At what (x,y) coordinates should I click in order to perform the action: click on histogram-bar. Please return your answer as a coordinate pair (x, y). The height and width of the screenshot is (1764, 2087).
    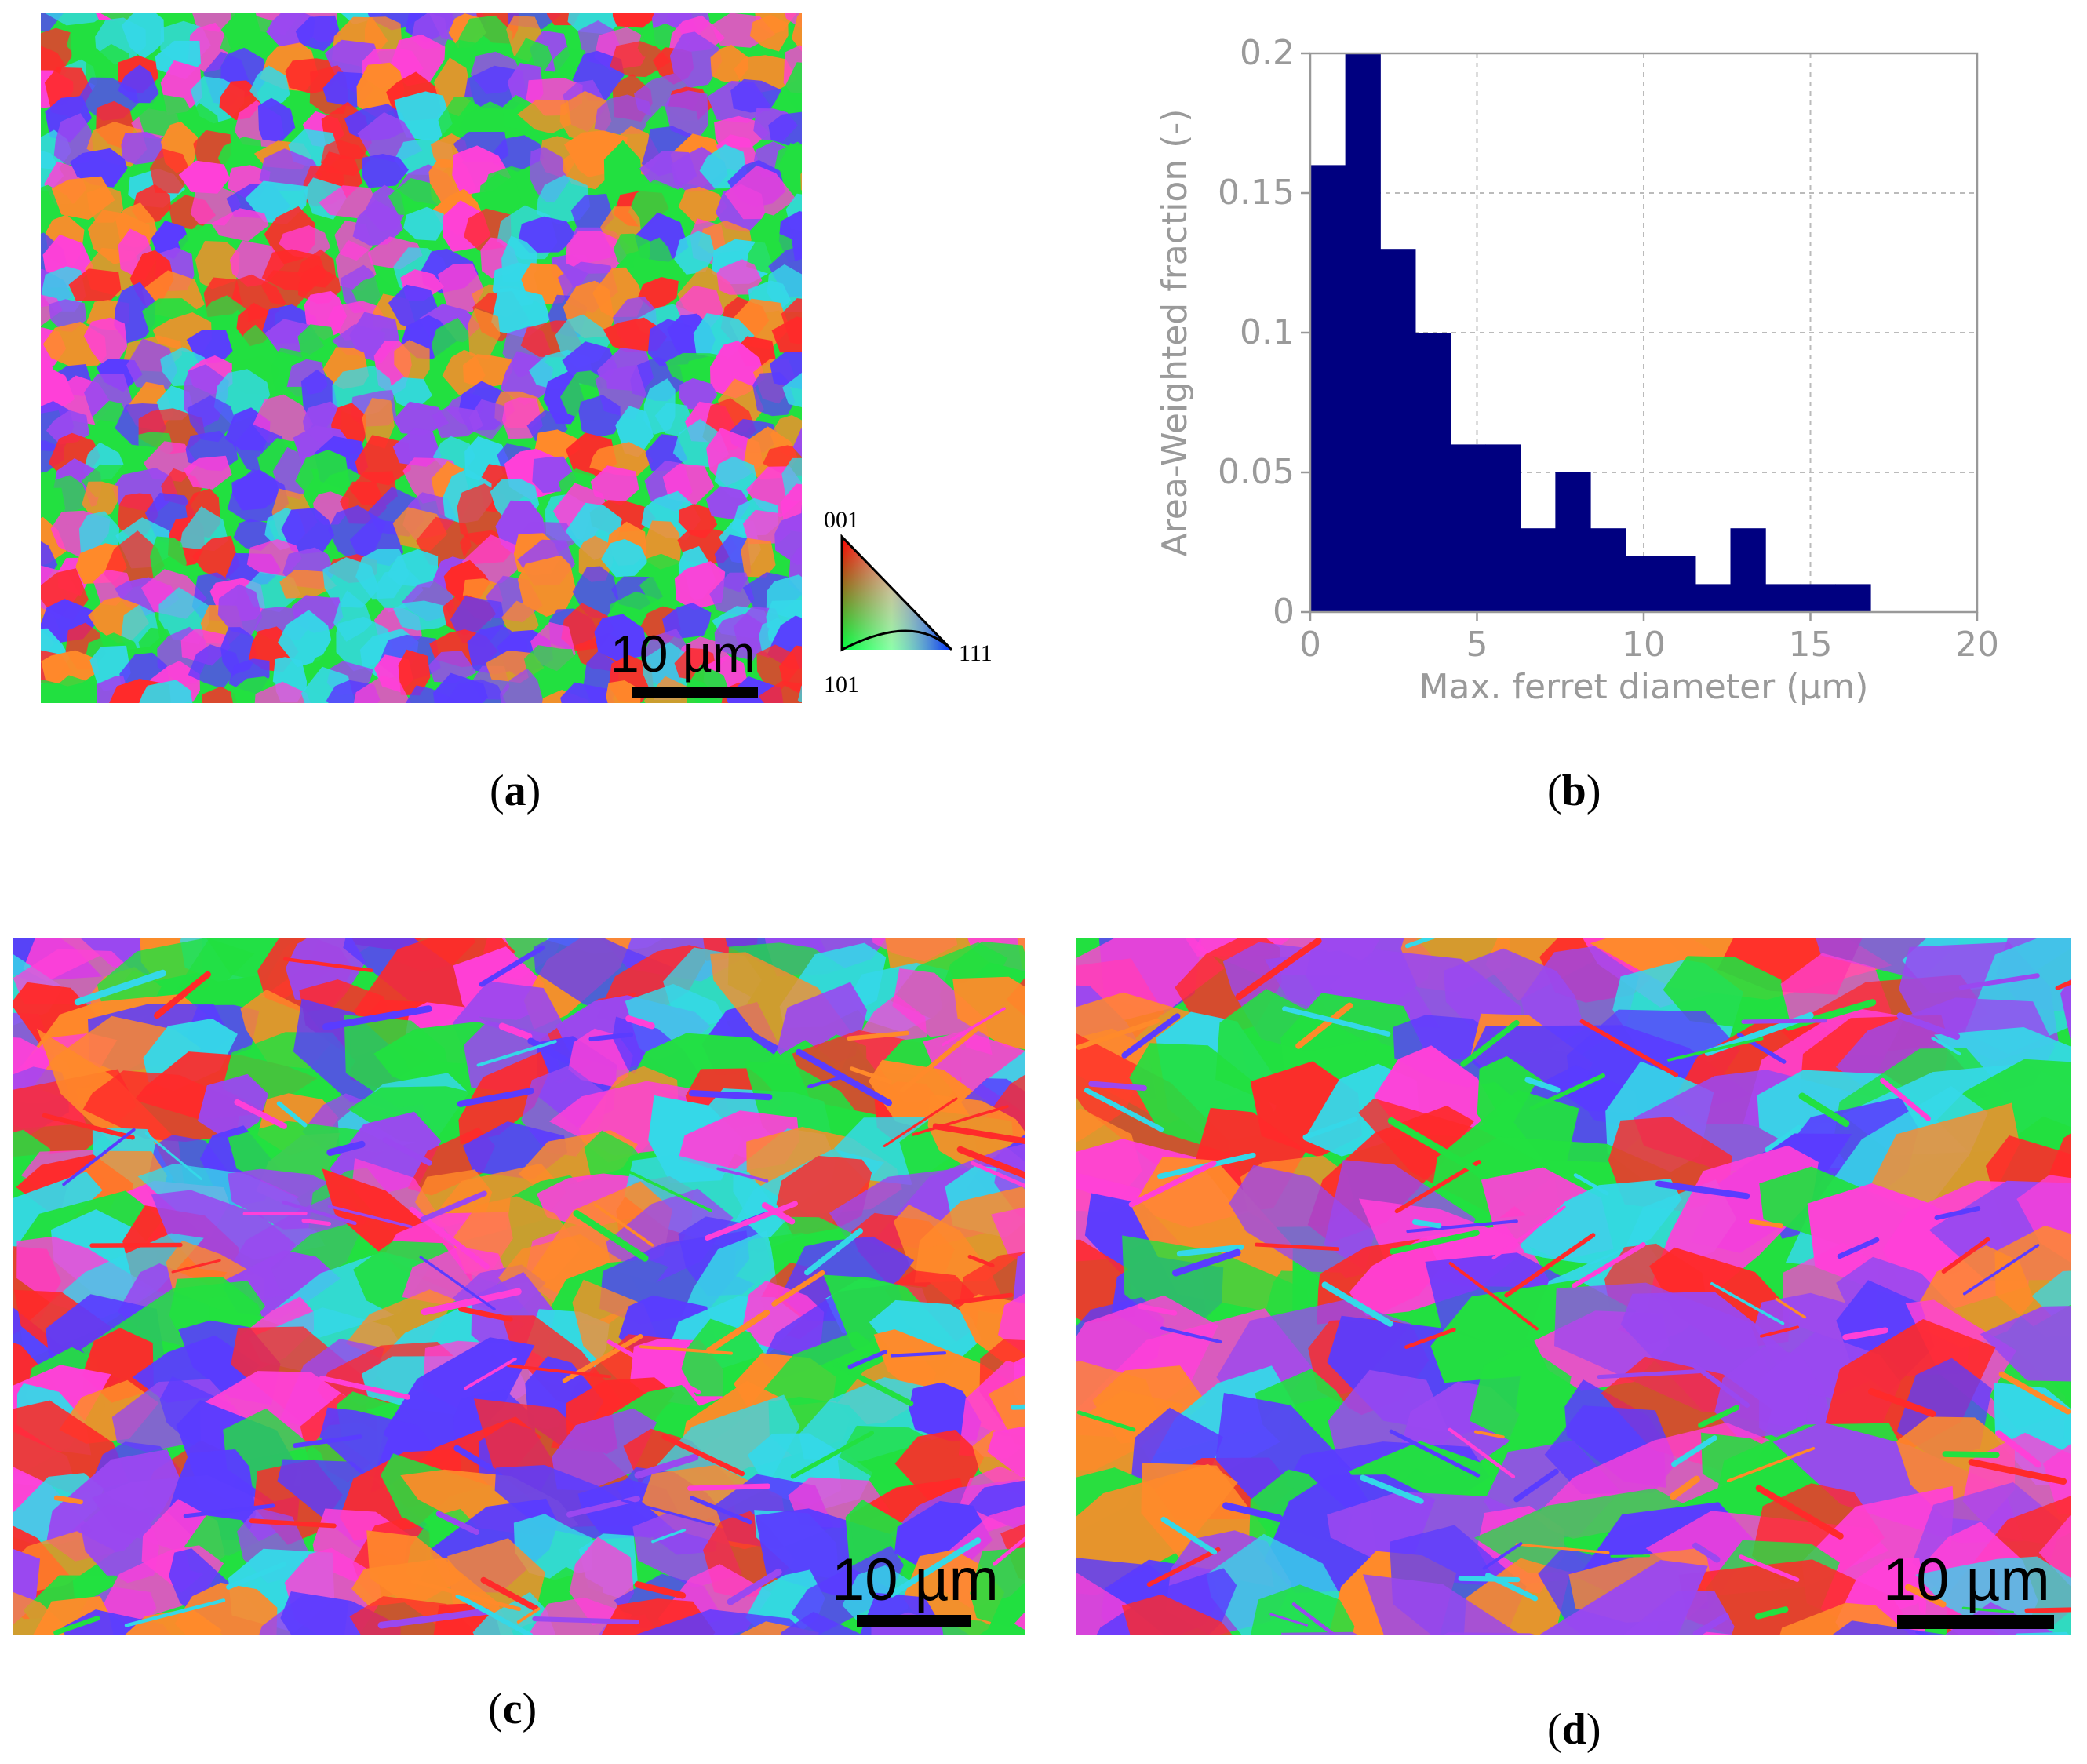
    Looking at the image, I should click on (1328, 388).